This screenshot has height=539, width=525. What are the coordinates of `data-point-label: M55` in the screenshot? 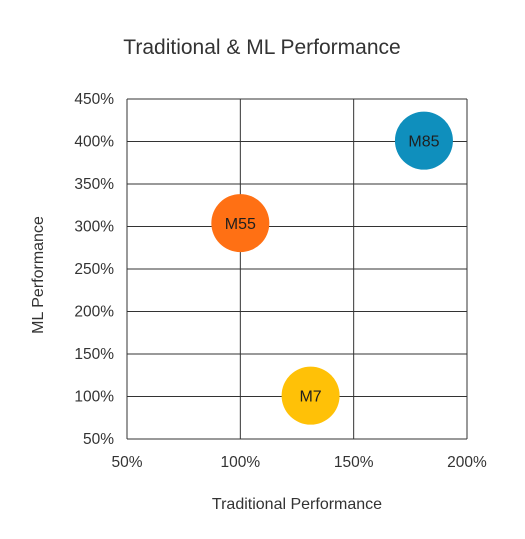 It's located at (240, 224).